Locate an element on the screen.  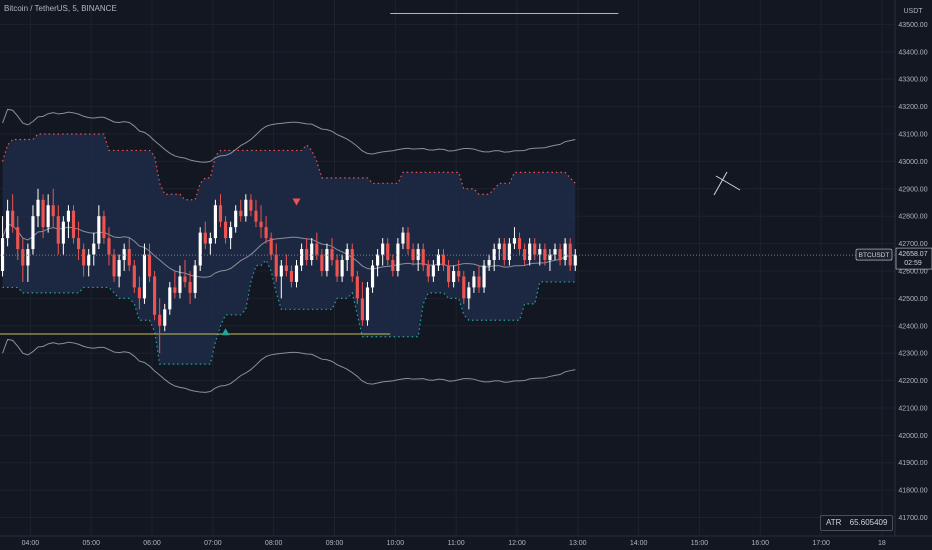
time-tick-label: 18 is located at coordinates (882, 543).